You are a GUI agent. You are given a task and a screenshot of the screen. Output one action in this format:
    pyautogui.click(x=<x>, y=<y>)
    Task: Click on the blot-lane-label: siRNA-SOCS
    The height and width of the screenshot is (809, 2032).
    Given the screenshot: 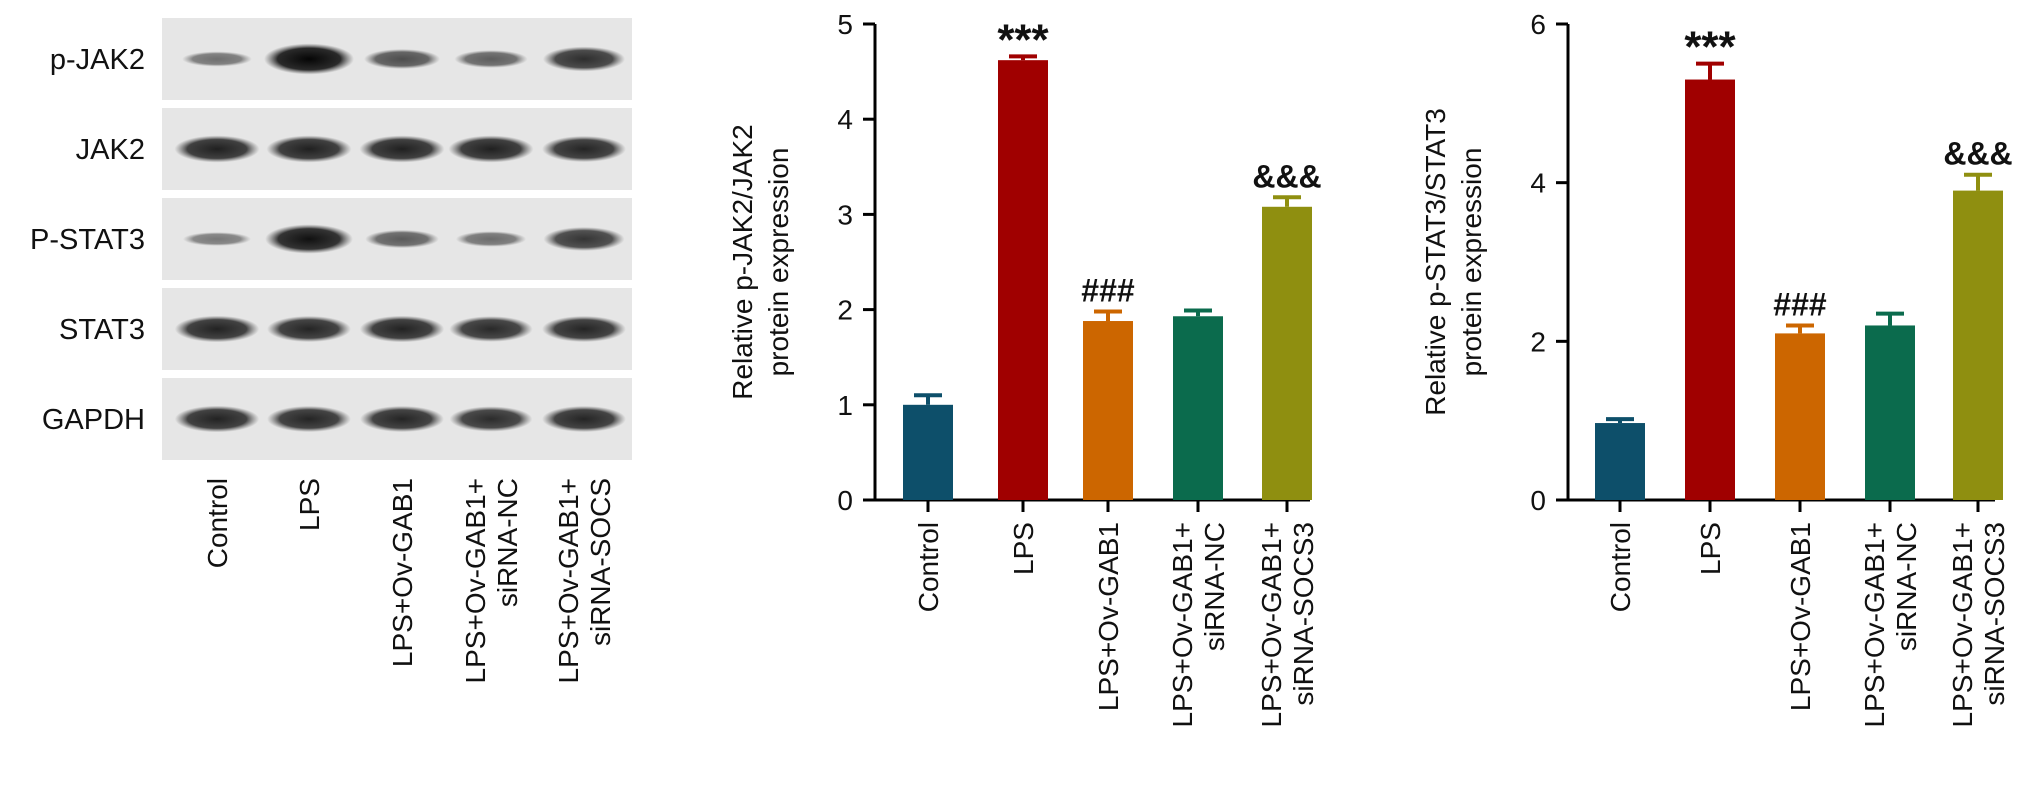 What is the action you would take?
    pyautogui.click(x=600, y=562)
    